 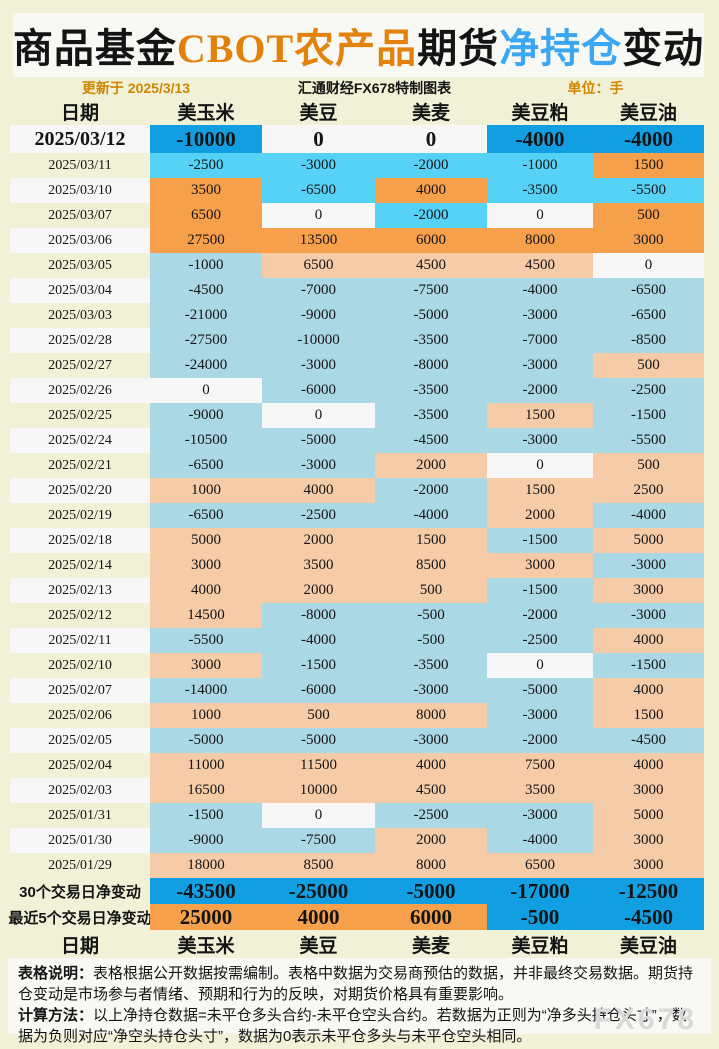 I want to click on value-cell: 8500, so click(x=318, y=865).